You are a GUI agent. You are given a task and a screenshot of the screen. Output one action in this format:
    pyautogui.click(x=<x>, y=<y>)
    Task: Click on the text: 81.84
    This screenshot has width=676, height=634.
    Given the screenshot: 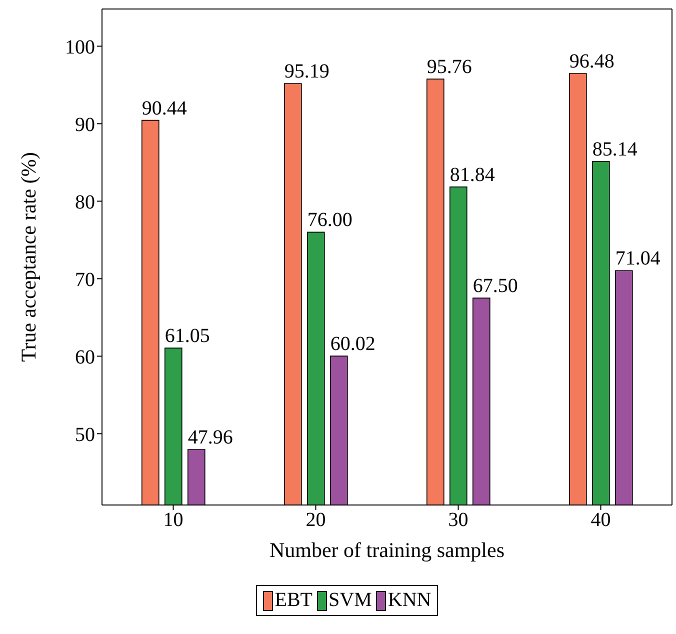 What is the action you would take?
    pyautogui.click(x=472, y=175)
    